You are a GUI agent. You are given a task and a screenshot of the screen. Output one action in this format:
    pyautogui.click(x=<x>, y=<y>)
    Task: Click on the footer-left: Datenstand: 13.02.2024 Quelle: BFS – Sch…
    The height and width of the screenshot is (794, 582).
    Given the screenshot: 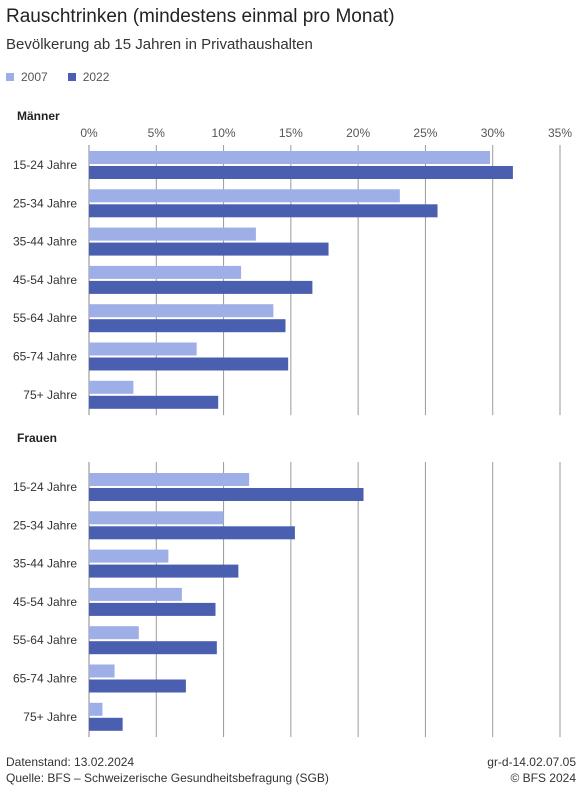 What is the action you would take?
    pyautogui.click(x=167, y=770)
    